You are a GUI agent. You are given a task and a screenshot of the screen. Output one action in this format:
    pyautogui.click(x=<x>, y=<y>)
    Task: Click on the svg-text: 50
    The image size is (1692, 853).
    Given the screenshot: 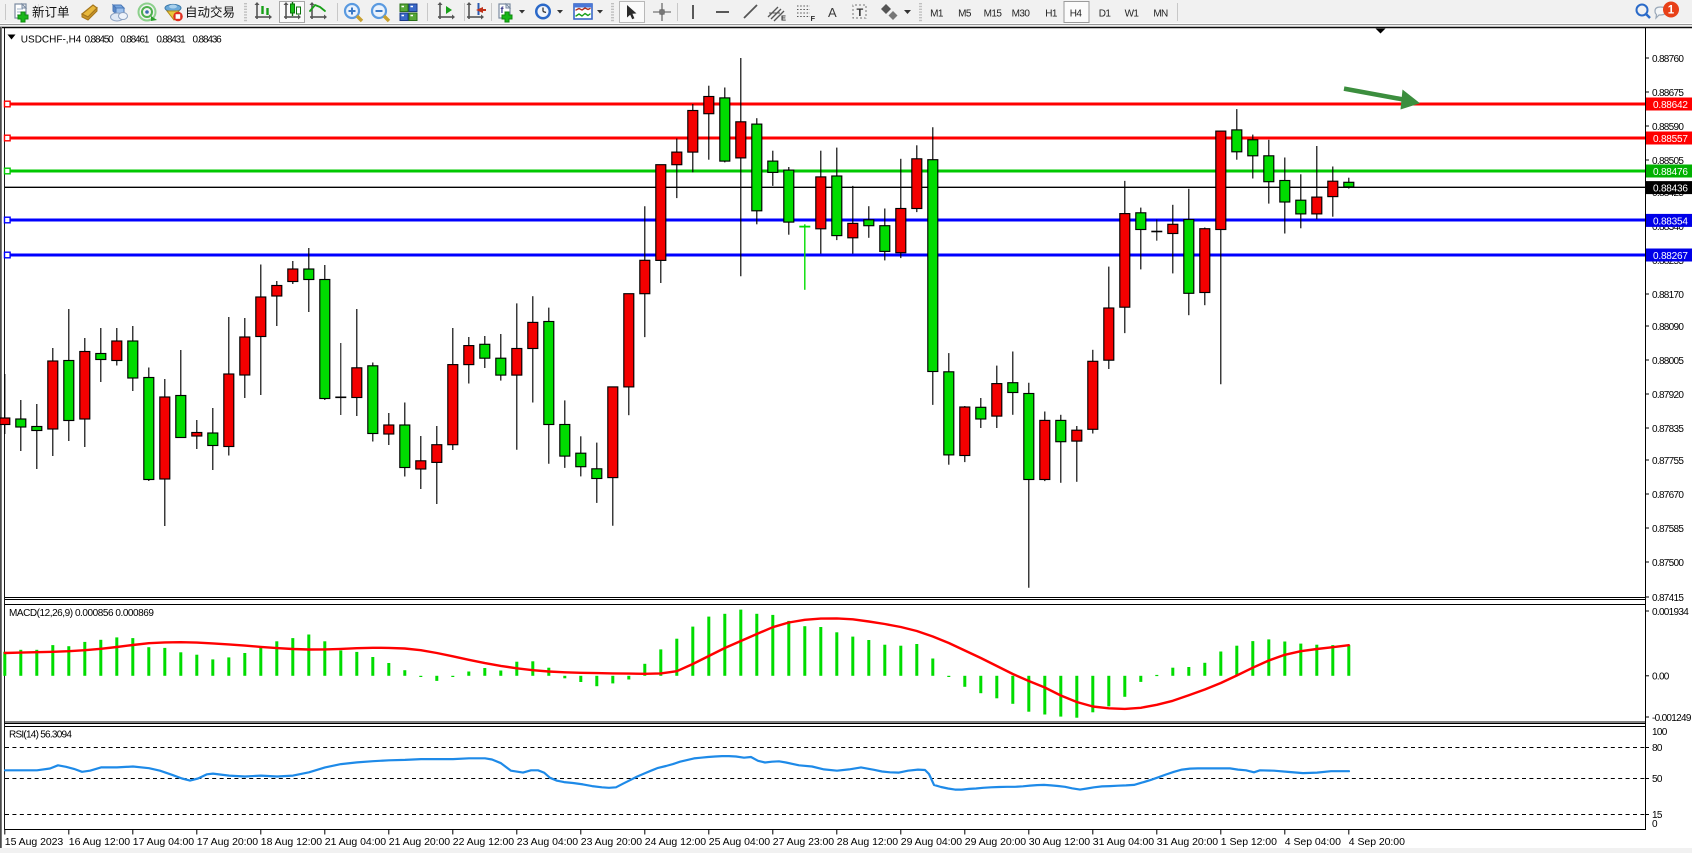 What is the action you would take?
    pyautogui.click(x=1657, y=779)
    